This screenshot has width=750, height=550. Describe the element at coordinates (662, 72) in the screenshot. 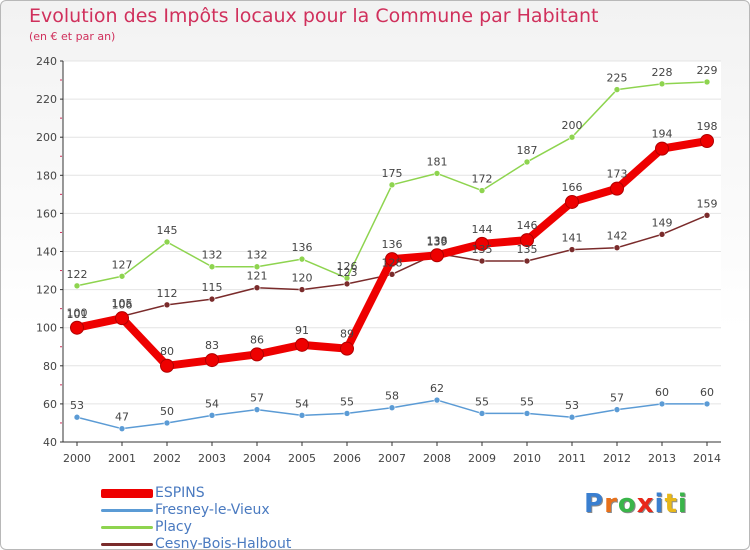

I see `data-label-placy: 228` at that location.